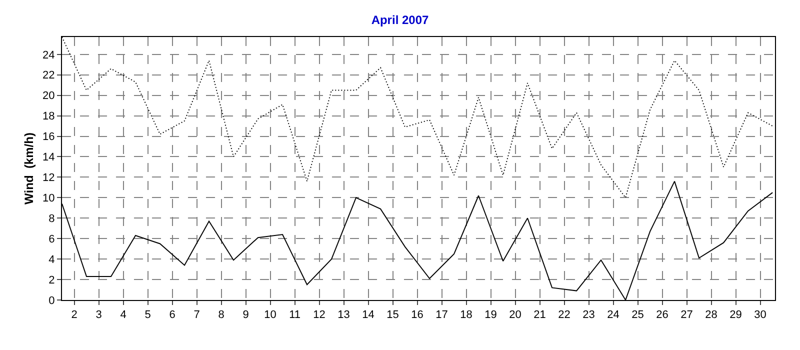  What do you see at coordinates (48, 76) in the screenshot?
I see `y-tick-label: 22` at bounding box center [48, 76].